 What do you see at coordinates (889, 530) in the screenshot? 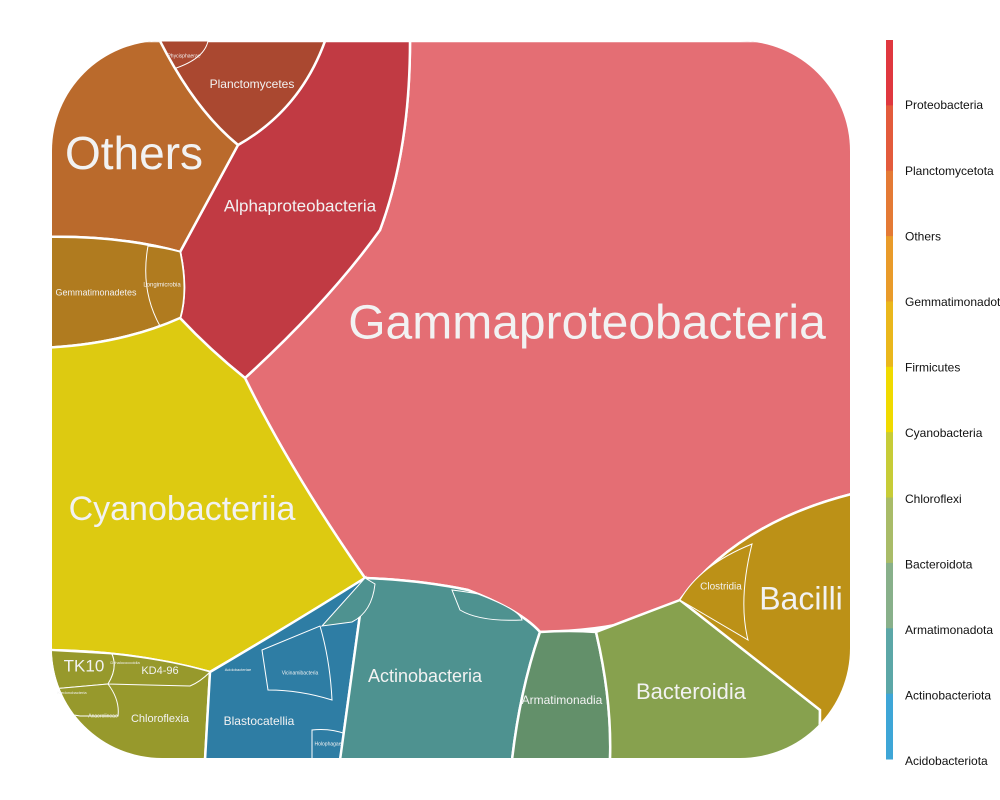
I see `legend-swatch-bacteroidota` at bounding box center [889, 530].